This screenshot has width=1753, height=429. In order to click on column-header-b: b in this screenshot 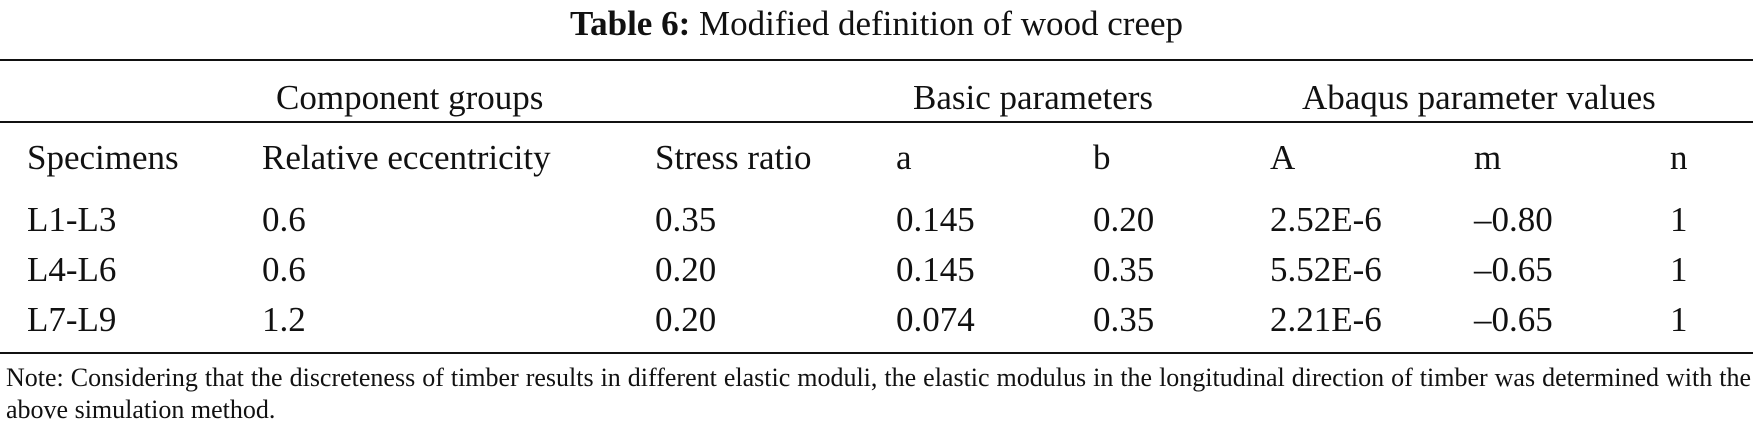, I will do `click(1102, 157)`.